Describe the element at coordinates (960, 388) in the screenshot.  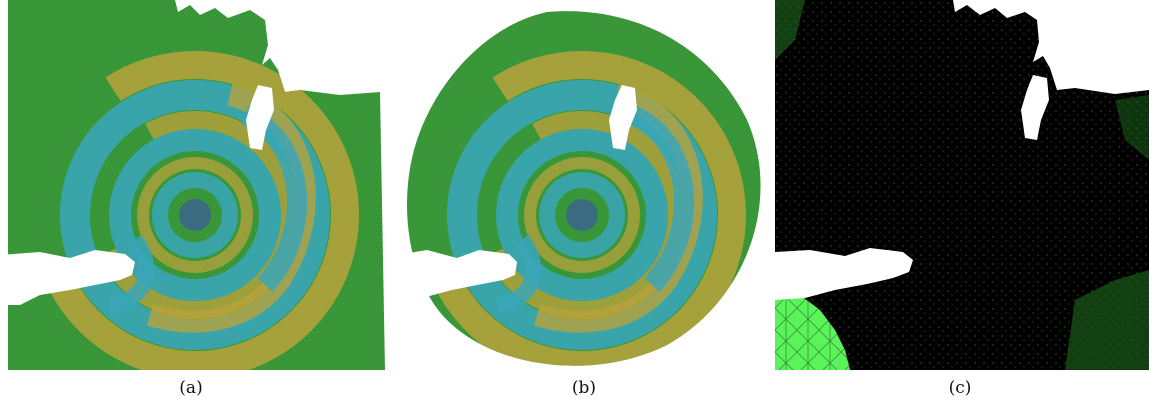
I see `caption-c: (c)` at that location.